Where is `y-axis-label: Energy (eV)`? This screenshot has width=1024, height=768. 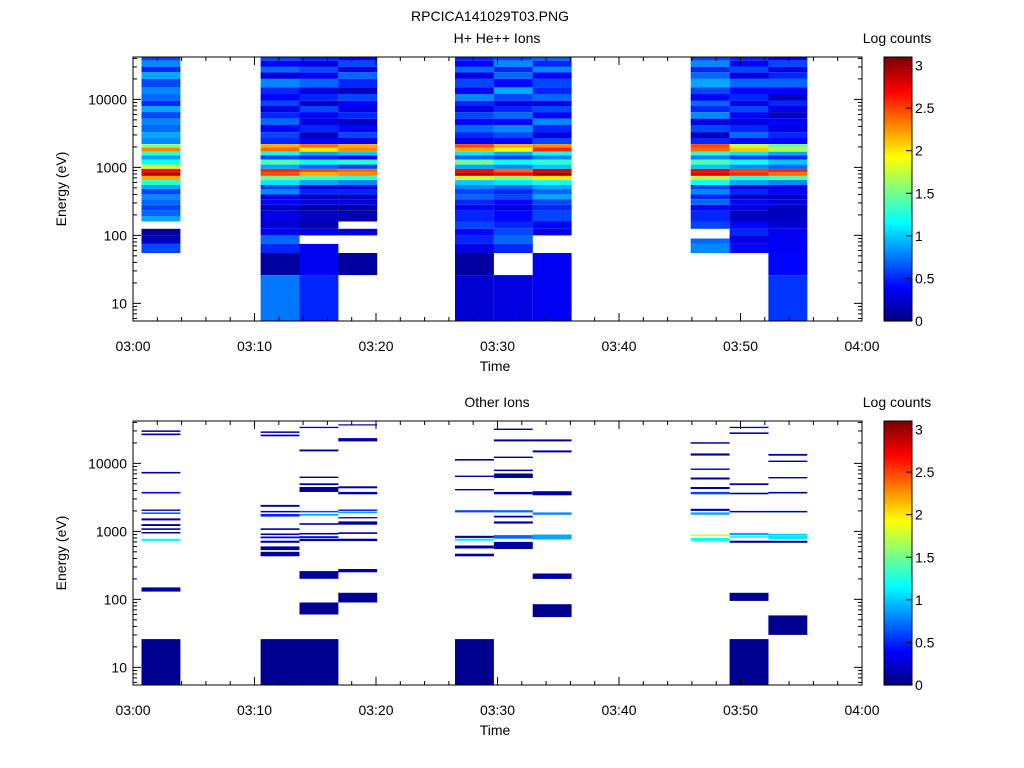 y-axis-label: Energy (eV) is located at coordinates (61, 553).